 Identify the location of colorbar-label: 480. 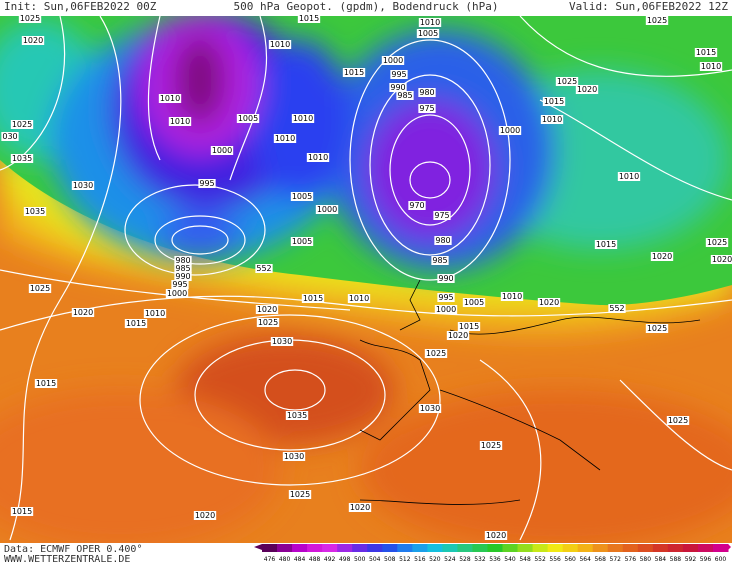
(285, 559).